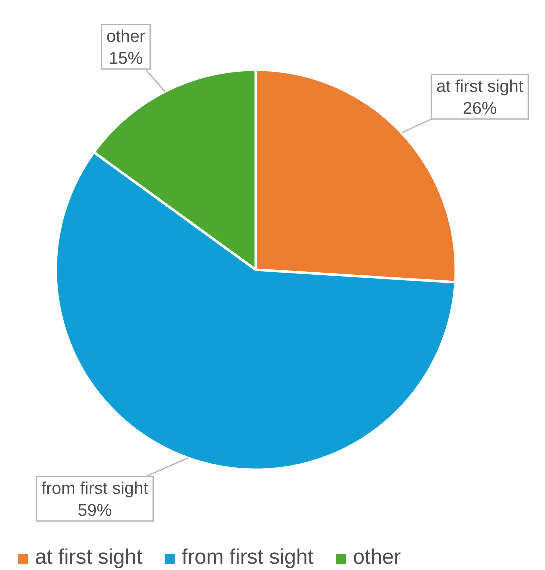 This screenshot has width=545, height=570. Describe the element at coordinates (95, 490) in the screenshot. I see `slice-label: from first sight` at that location.